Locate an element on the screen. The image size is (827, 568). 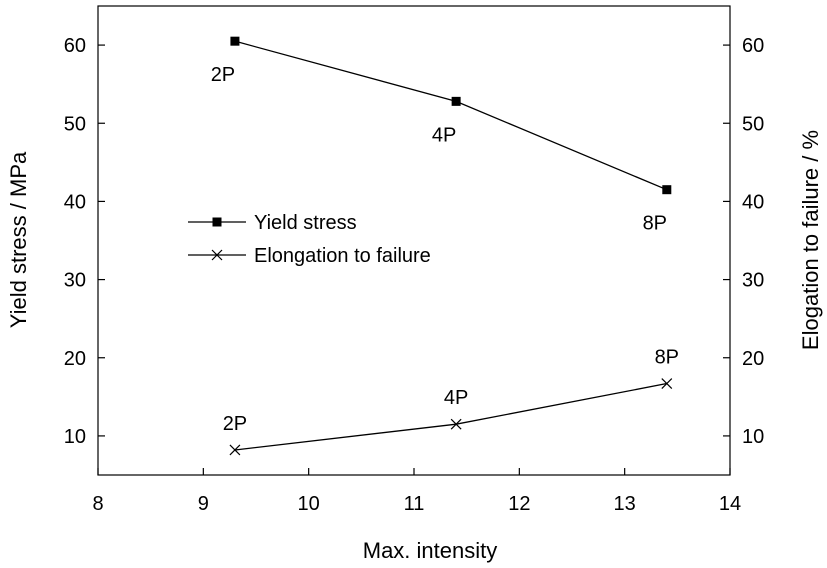
x-tick-label: 9 is located at coordinates (203, 504).